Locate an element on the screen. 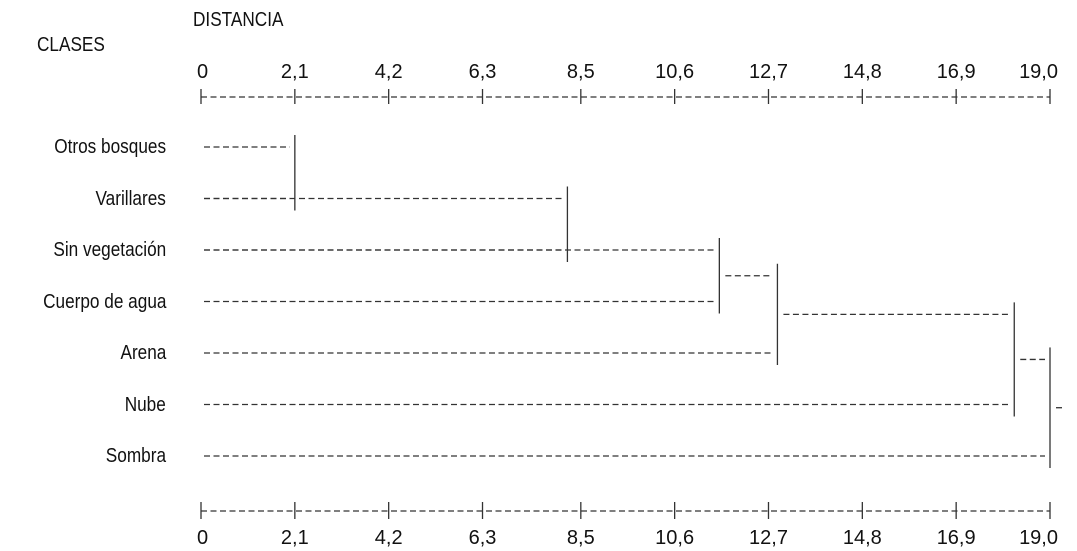  class-label: Arena is located at coordinates (143, 353).